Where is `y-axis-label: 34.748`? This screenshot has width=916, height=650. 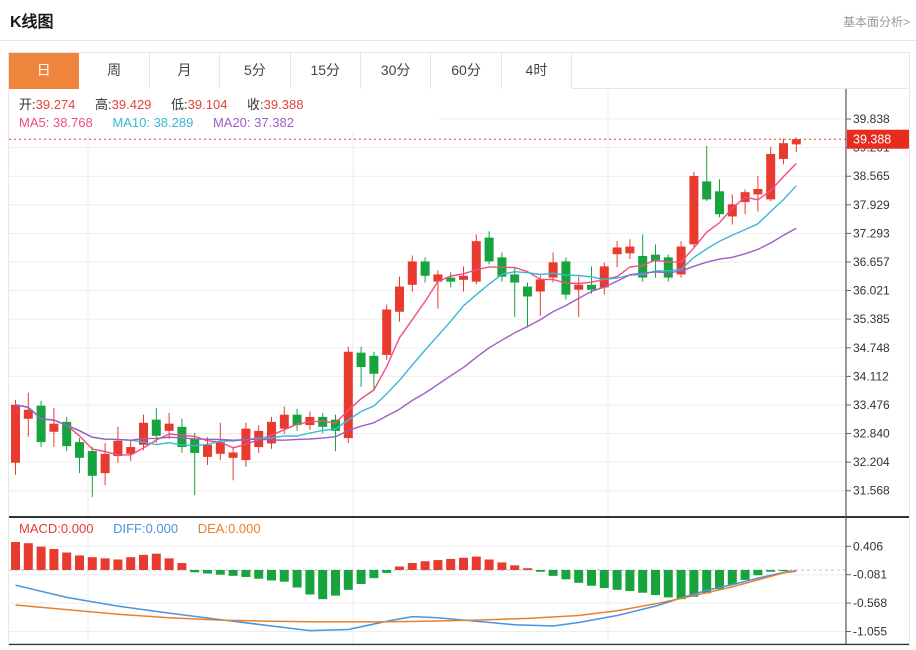
y-axis-label: 34.748 is located at coordinates (871, 348).